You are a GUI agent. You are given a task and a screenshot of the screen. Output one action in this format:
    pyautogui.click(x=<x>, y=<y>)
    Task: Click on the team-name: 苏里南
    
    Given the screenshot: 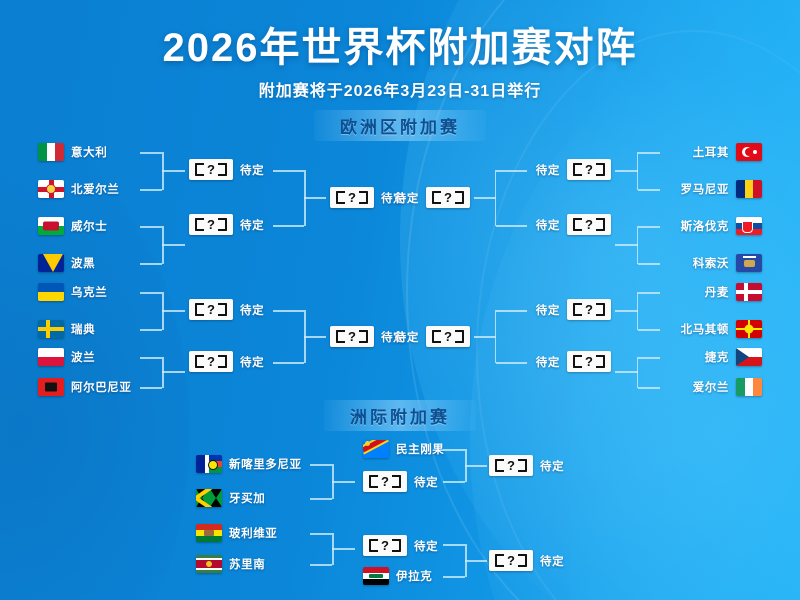 What is the action you would take?
    pyautogui.click(x=247, y=565)
    